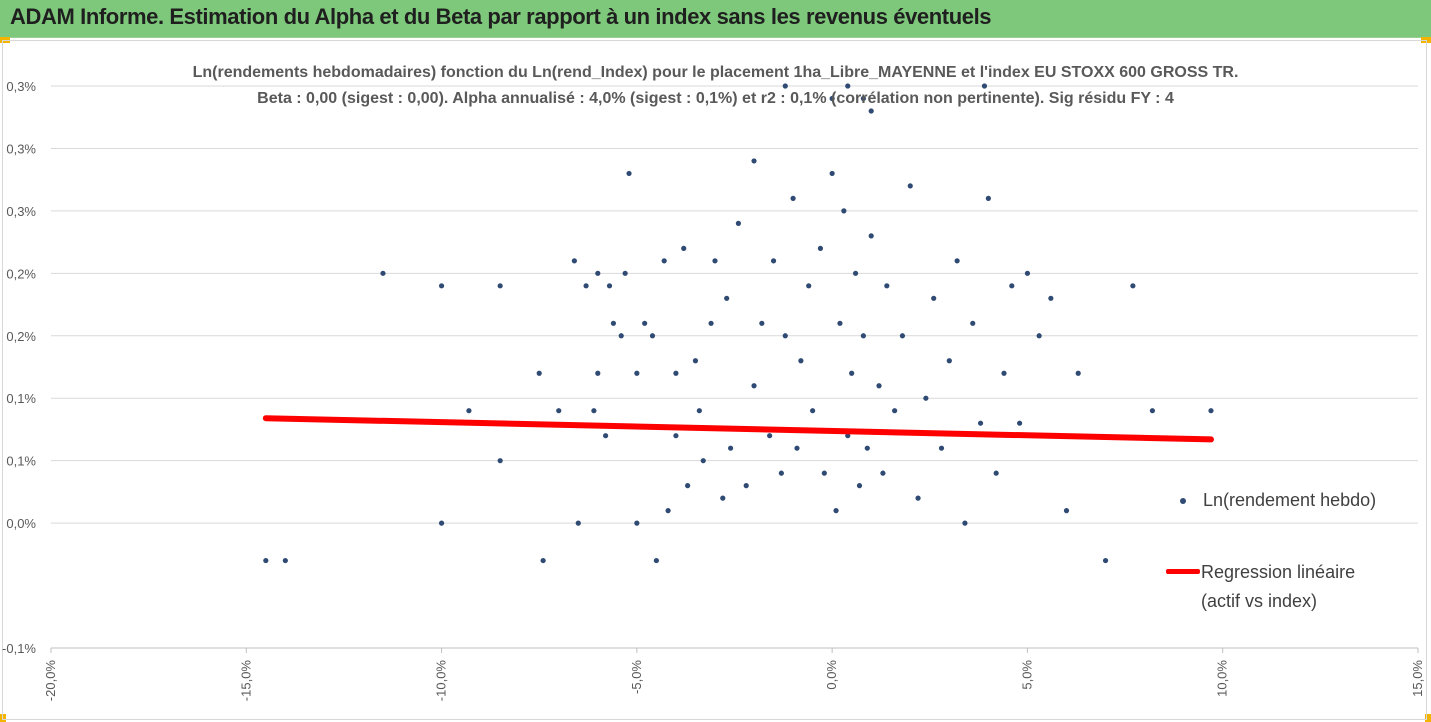 Image resolution: width=1431 pixels, height=722 pixels. I want to click on y-tick-label: -0,1%, so click(19, 648).